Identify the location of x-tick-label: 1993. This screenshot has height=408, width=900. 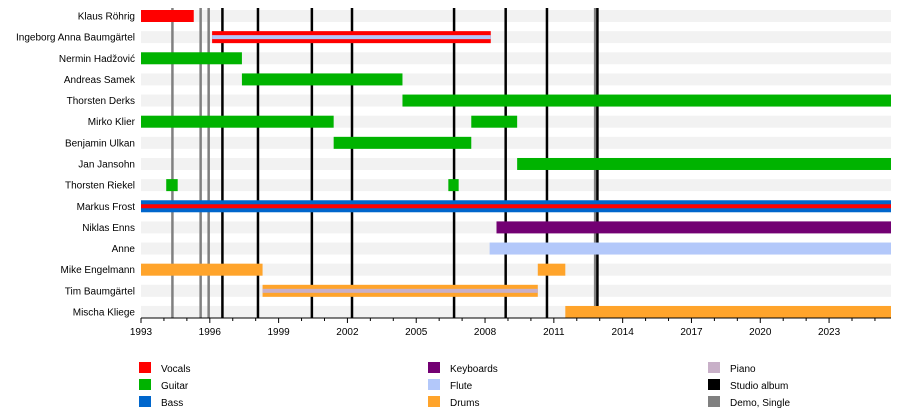
(141, 332).